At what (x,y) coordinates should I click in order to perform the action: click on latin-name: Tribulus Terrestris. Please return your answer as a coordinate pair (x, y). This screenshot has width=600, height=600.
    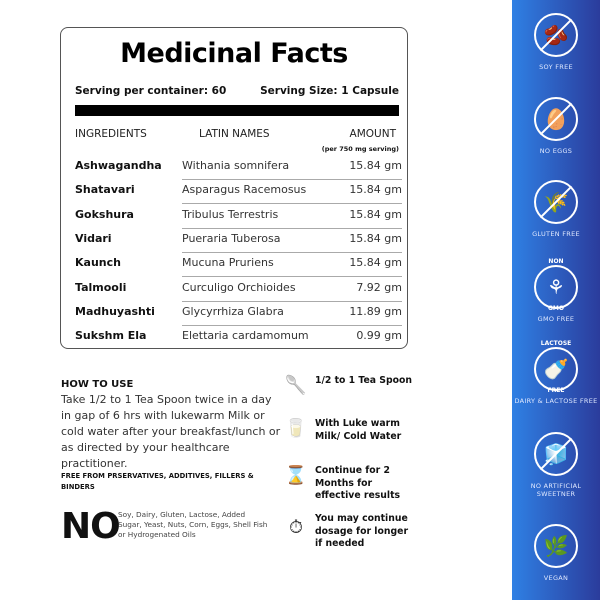
    Looking at the image, I should click on (230, 214).